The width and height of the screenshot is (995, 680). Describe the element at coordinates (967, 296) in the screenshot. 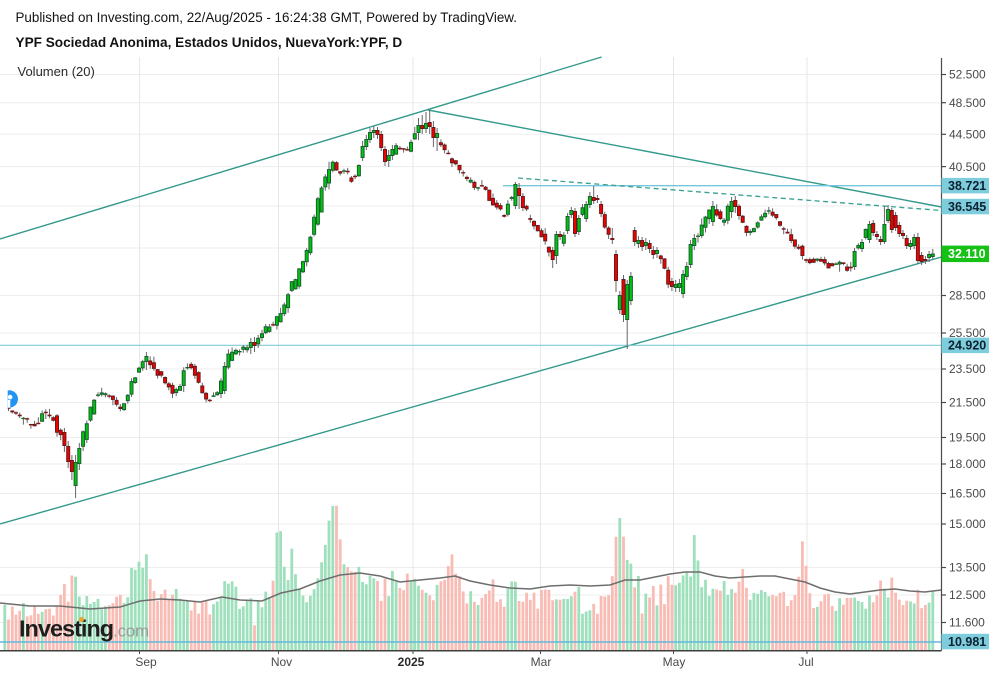

I see `svg-text: 28.500` at that location.